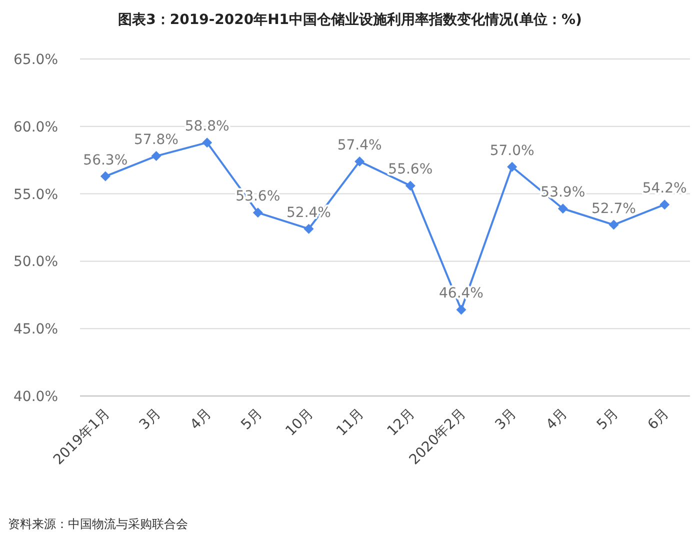  What do you see at coordinates (658, 420) in the screenshot?
I see `x-tick-label: 6月` at bounding box center [658, 420].